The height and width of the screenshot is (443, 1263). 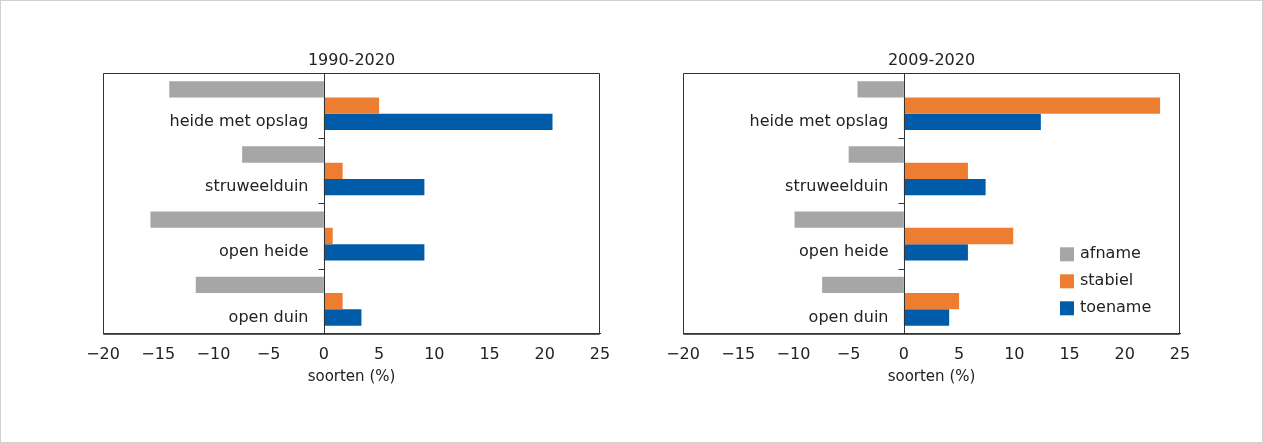 What do you see at coordinates (931, 60) in the screenshot?
I see `chart-title: 2009-2020` at bounding box center [931, 60].